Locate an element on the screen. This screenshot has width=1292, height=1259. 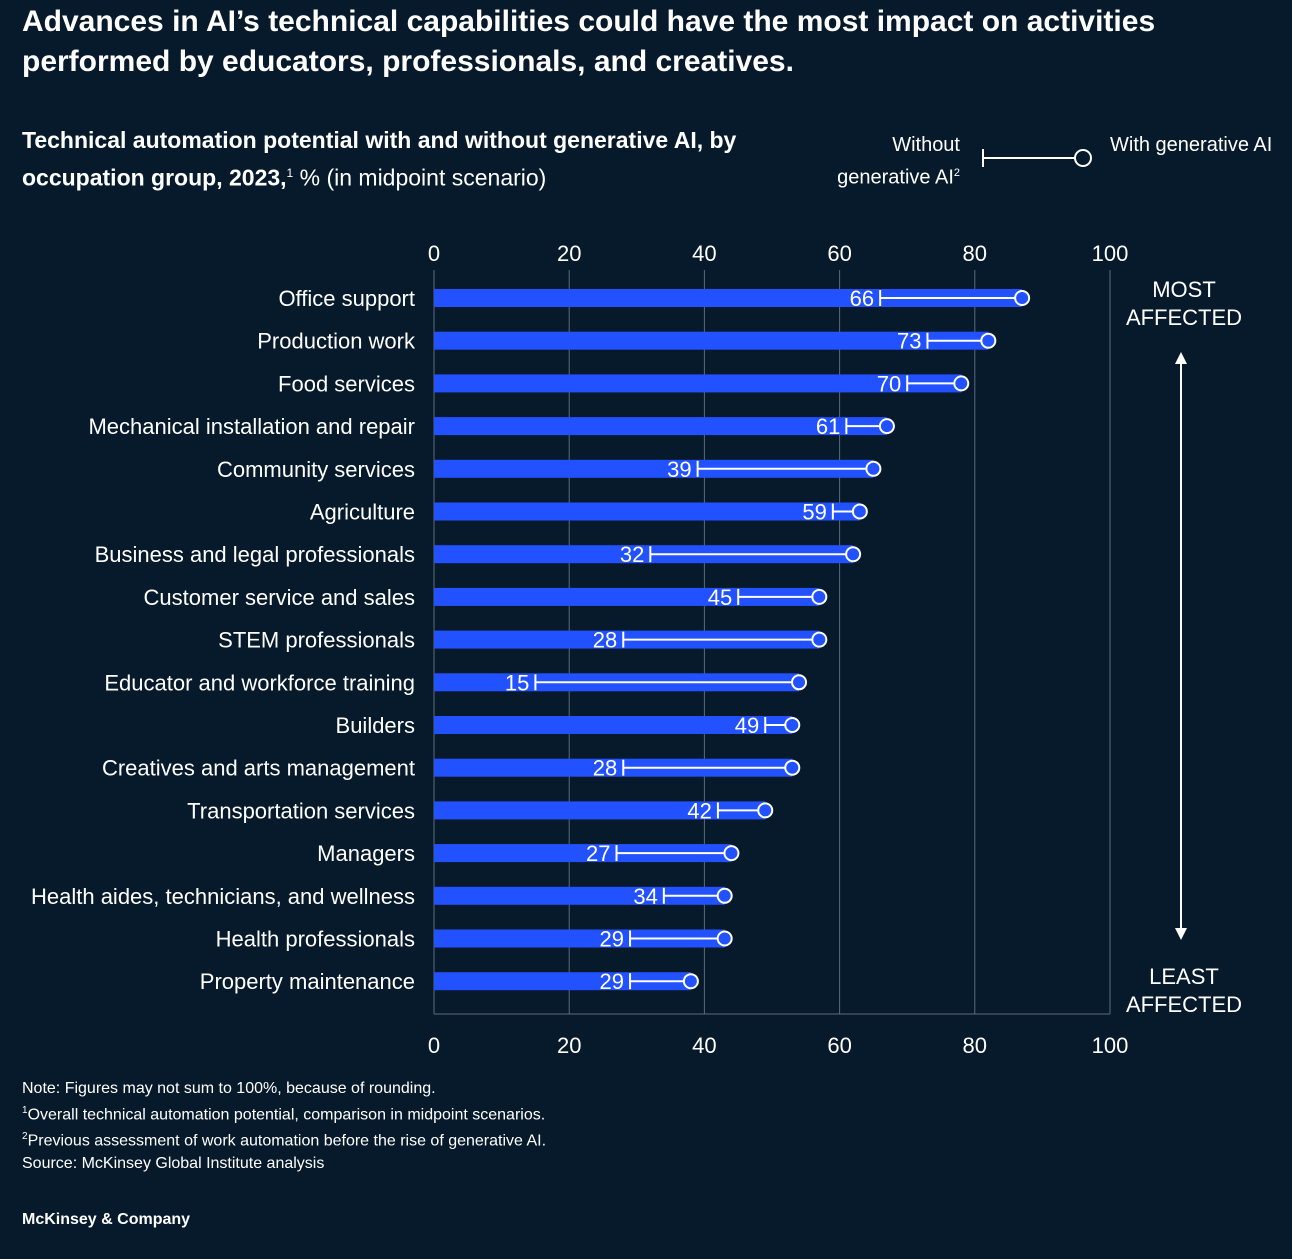
category-label: Managers is located at coordinates (366, 853).